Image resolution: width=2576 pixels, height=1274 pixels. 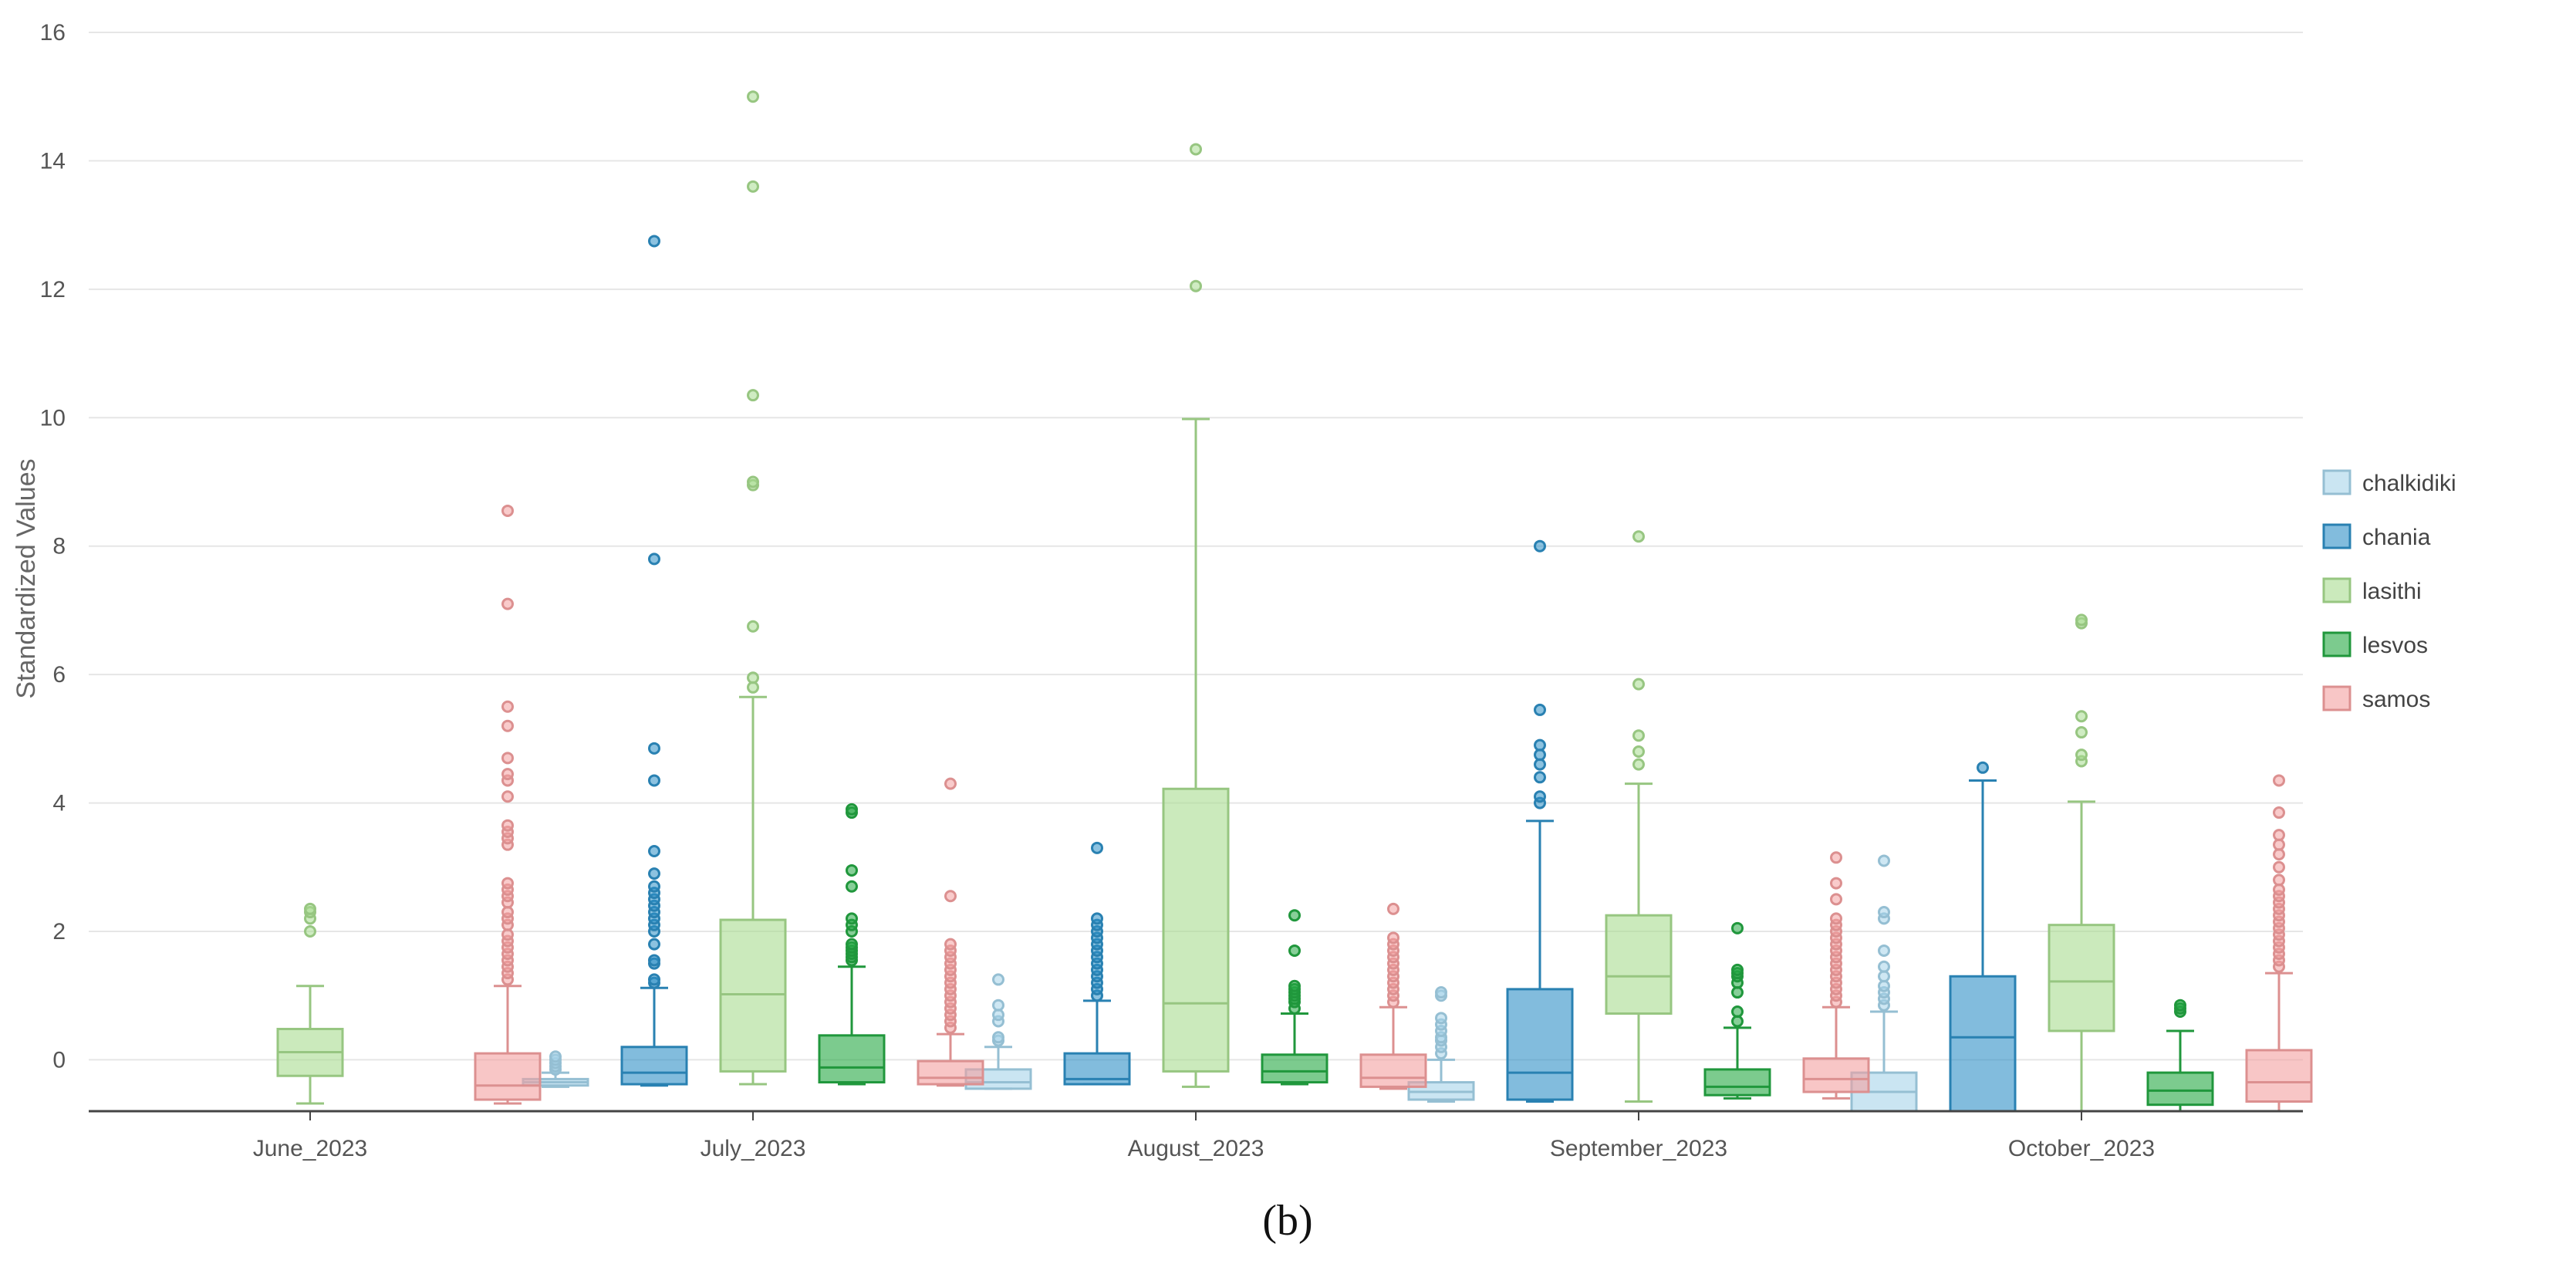 I want to click on y-tick-label: 6, so click(x=59, y=675).